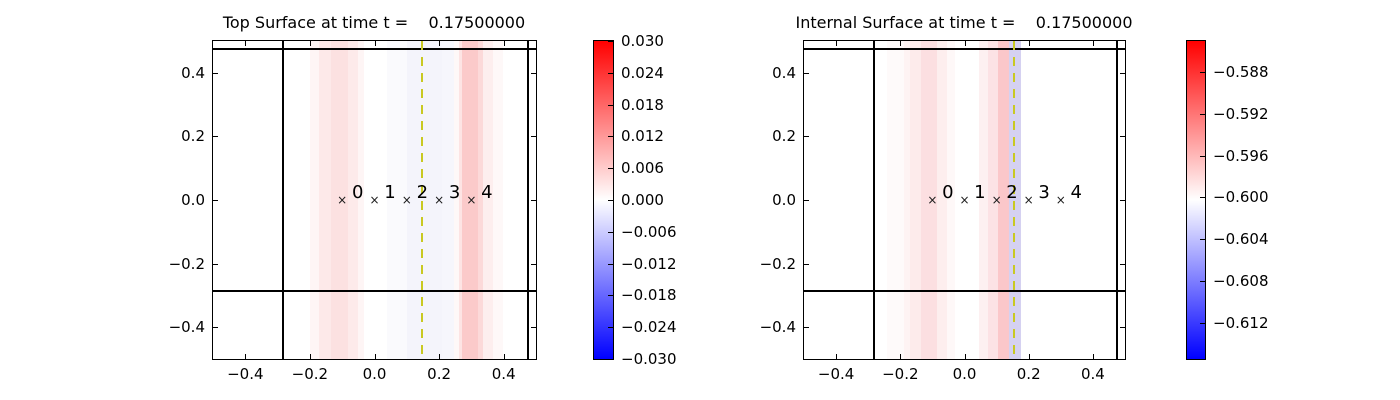 The height and width of the screenshot is (400, 1400). I want to click on colorbar-tick-label: −0.600, so click(1241, 197).